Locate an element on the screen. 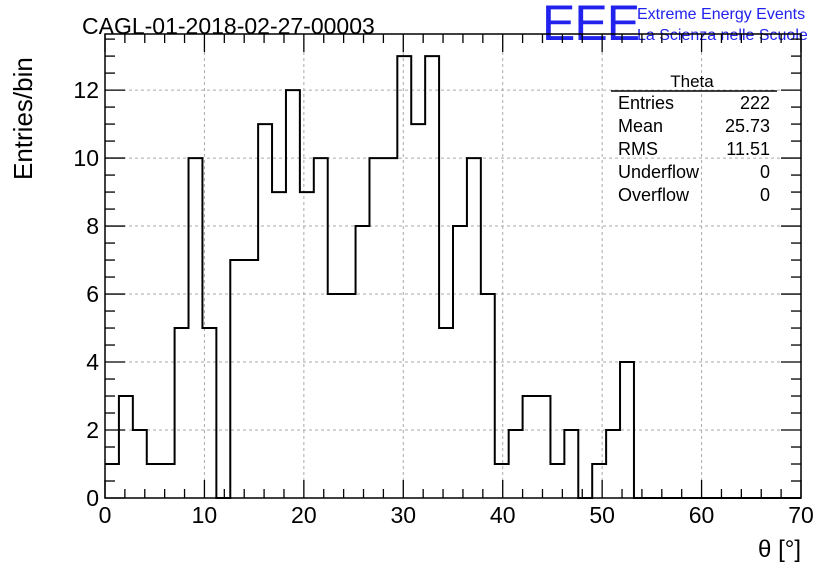 Image resolution: width=836 pixels, height=572 pixels. x-tick-label: 0 is located at coordinates (105, 515).